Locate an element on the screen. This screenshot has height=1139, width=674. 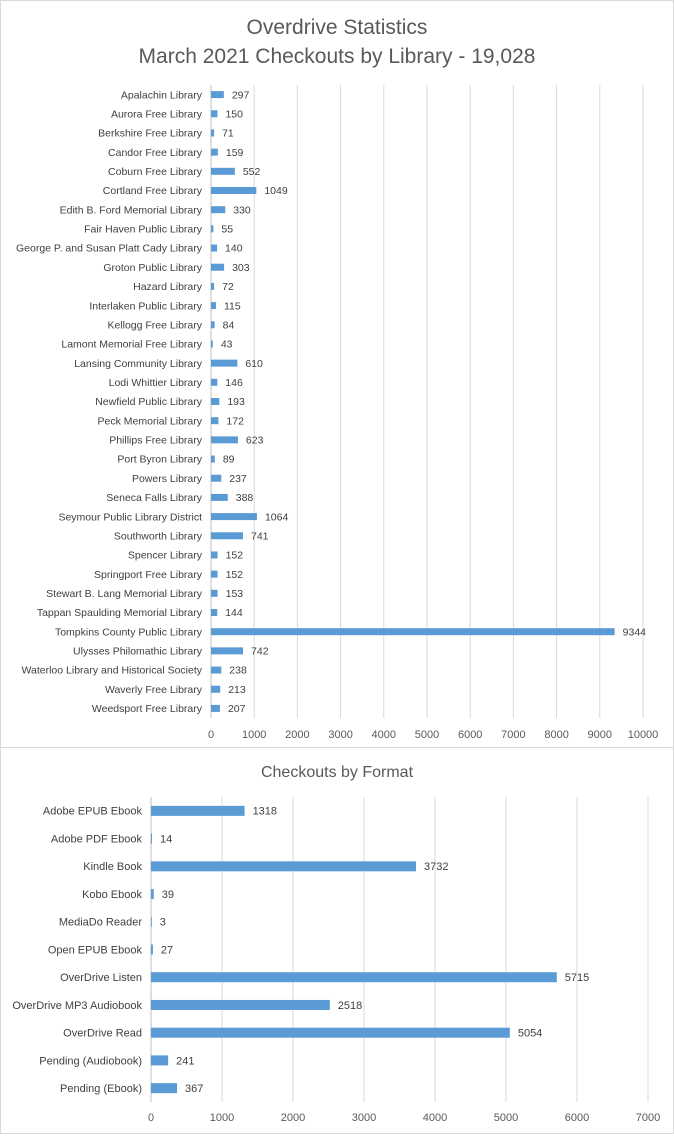
data-label: 238 is located at coordinates (238, 671).